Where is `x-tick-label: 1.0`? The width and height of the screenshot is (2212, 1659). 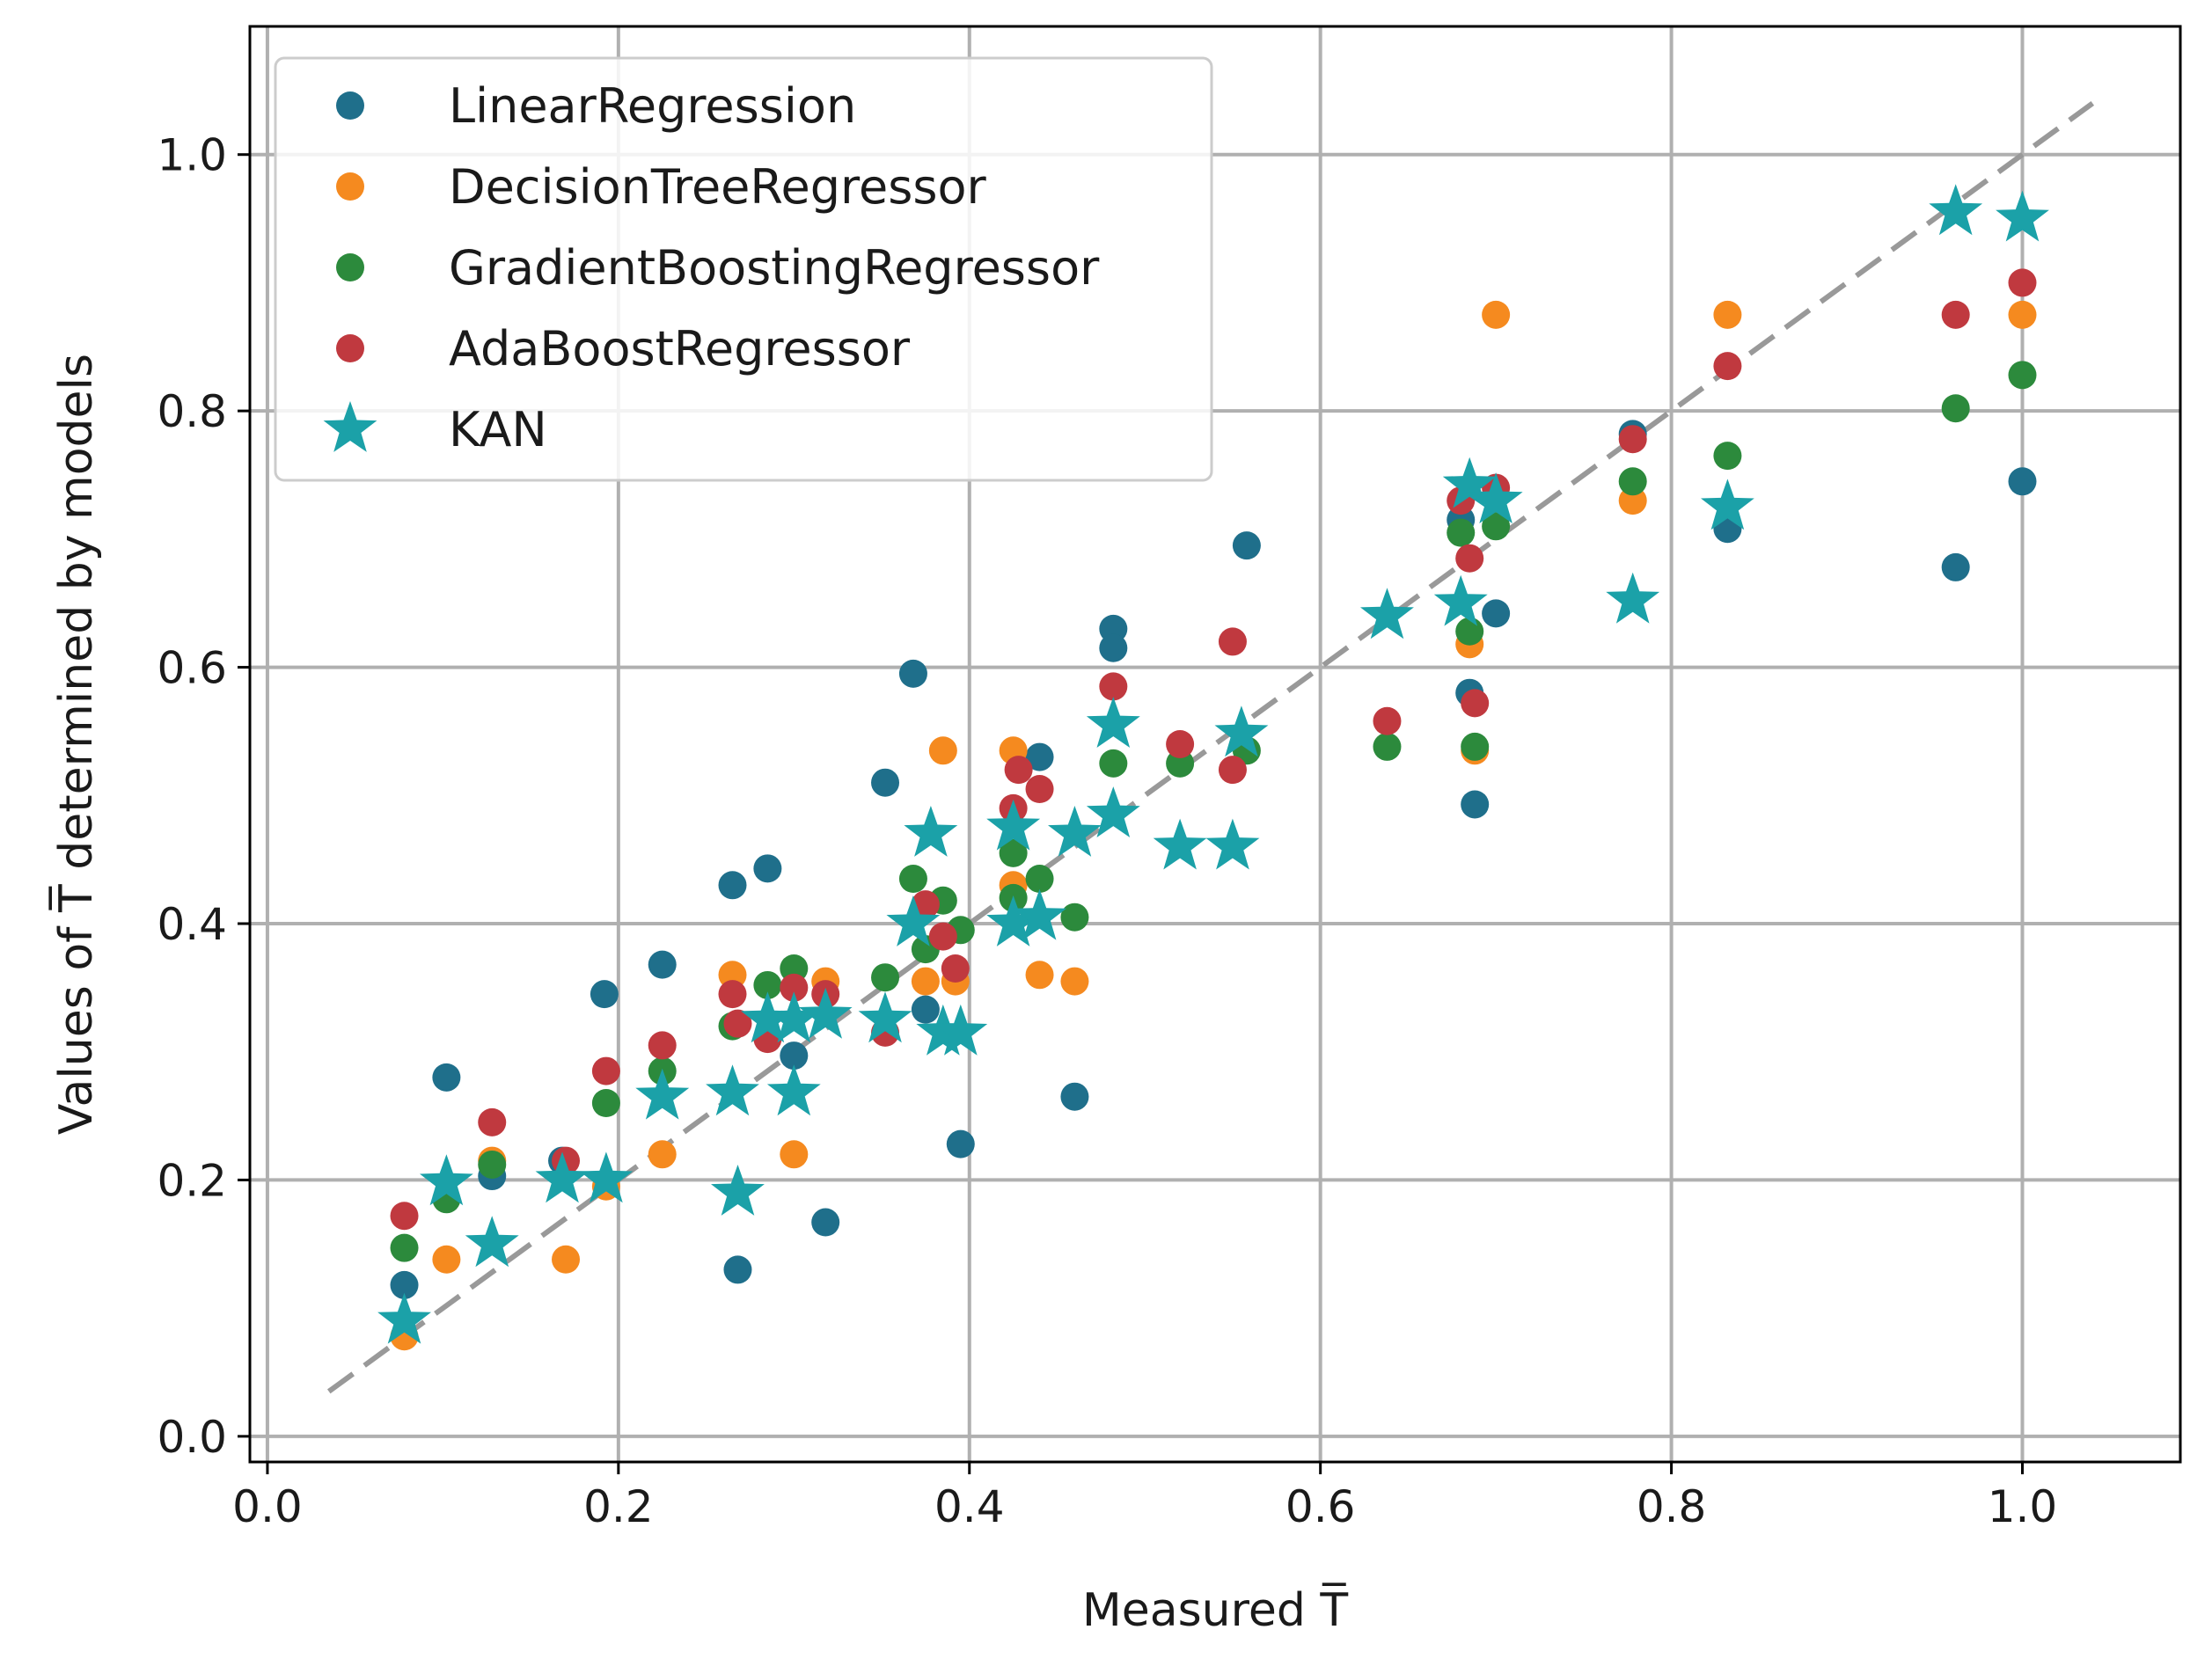
x-tick-label: 1.0 is located at coordinates (2023, 1506).